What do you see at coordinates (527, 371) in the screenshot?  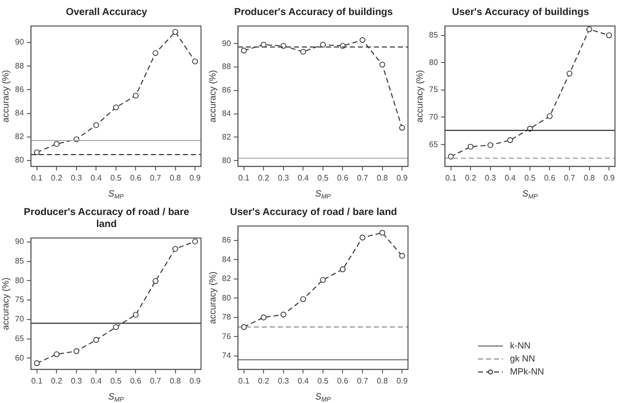 I see `legend-label: MPk-NN` at bounding box center [527, 371].